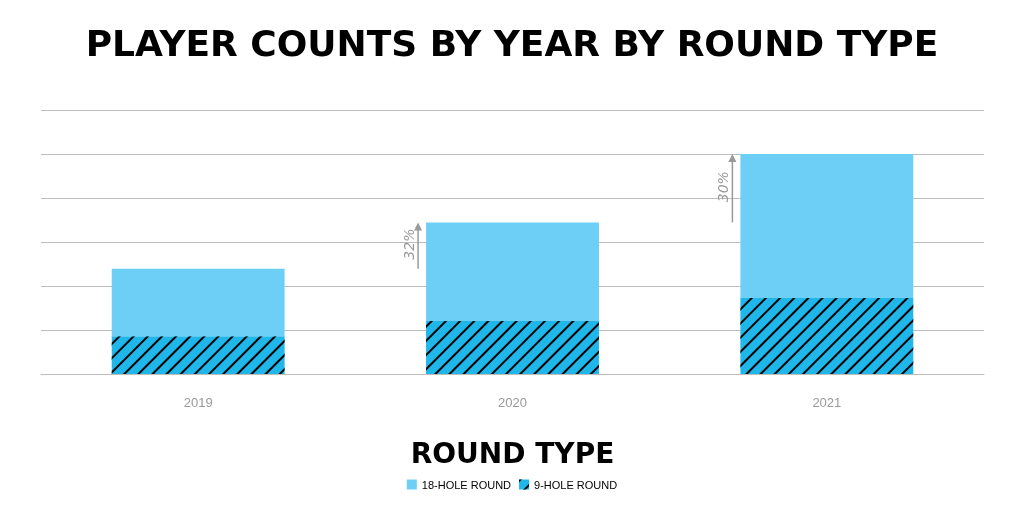  I want to click on x-tick-label: 2020, so click(512, 402).